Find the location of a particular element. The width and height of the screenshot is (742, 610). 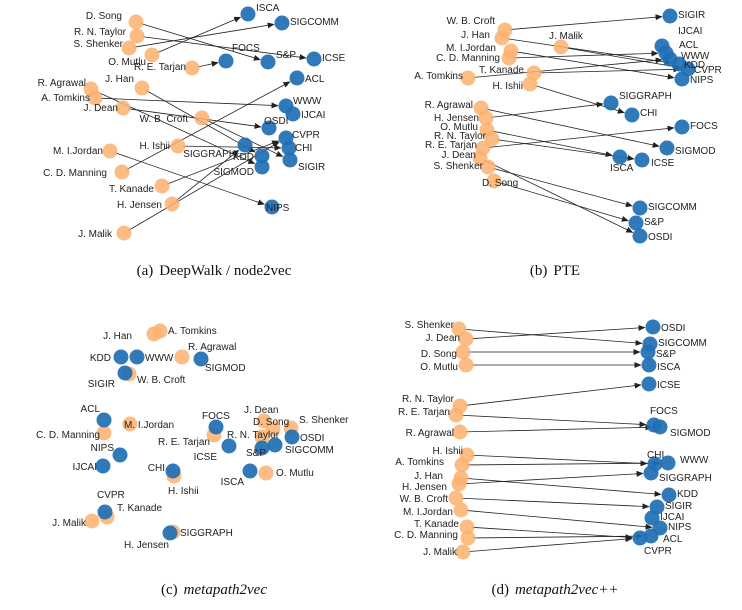

label-v-focs: FOCS is located at coordinates (664, 411).